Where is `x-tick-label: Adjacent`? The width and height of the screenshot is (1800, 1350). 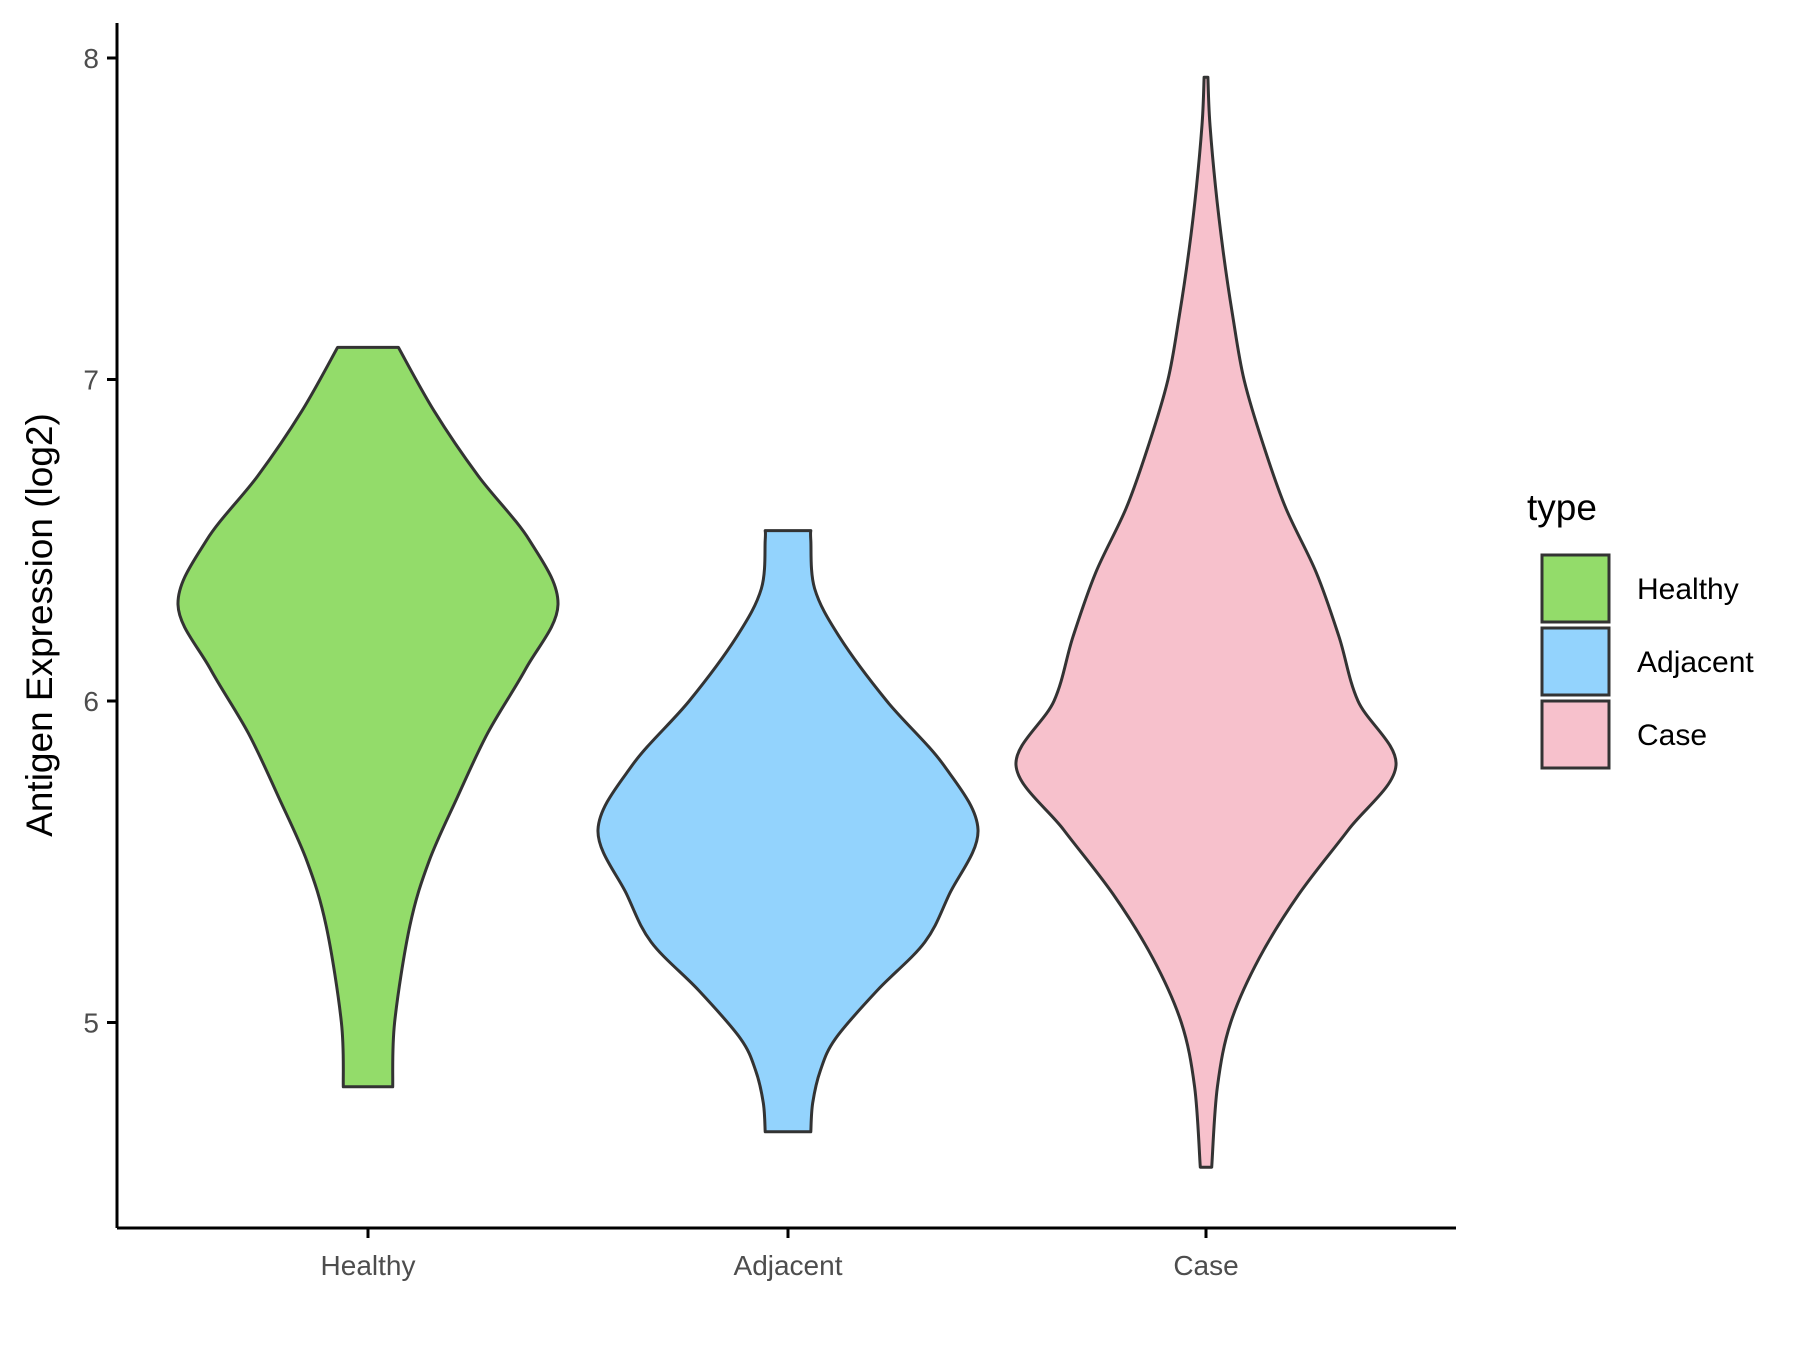 x-tick-label: Adjacent is located at coordinates (788, 1265).